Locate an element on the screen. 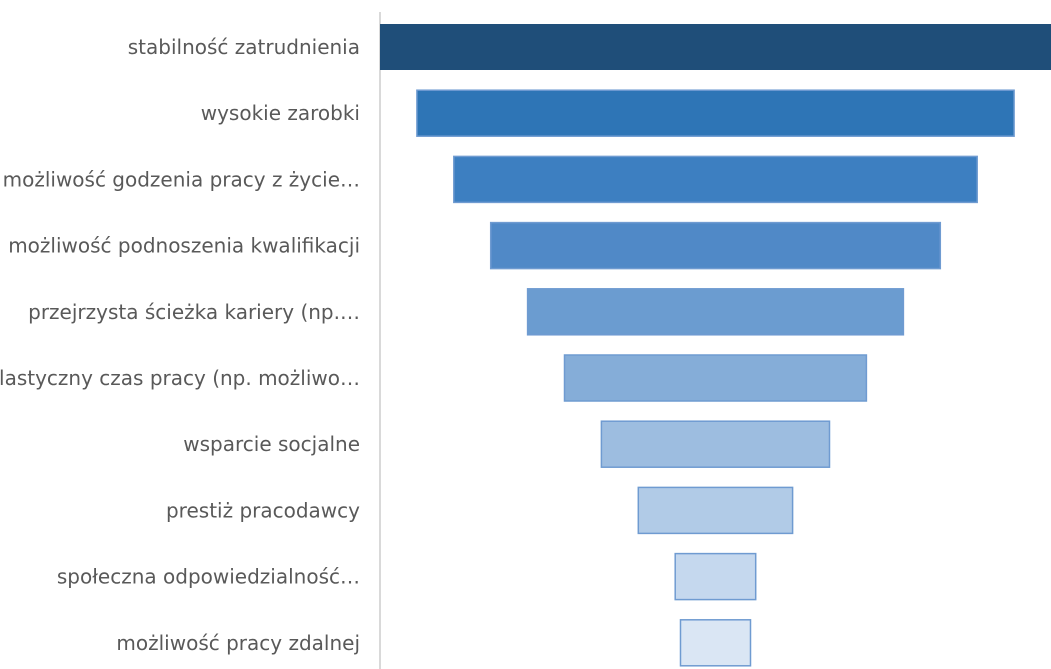 Image resolution: width=1051 pixels, height=669 pixels. category-label: możliwość podnoszenia kwalifikacji is located at coordinates (184, 246).